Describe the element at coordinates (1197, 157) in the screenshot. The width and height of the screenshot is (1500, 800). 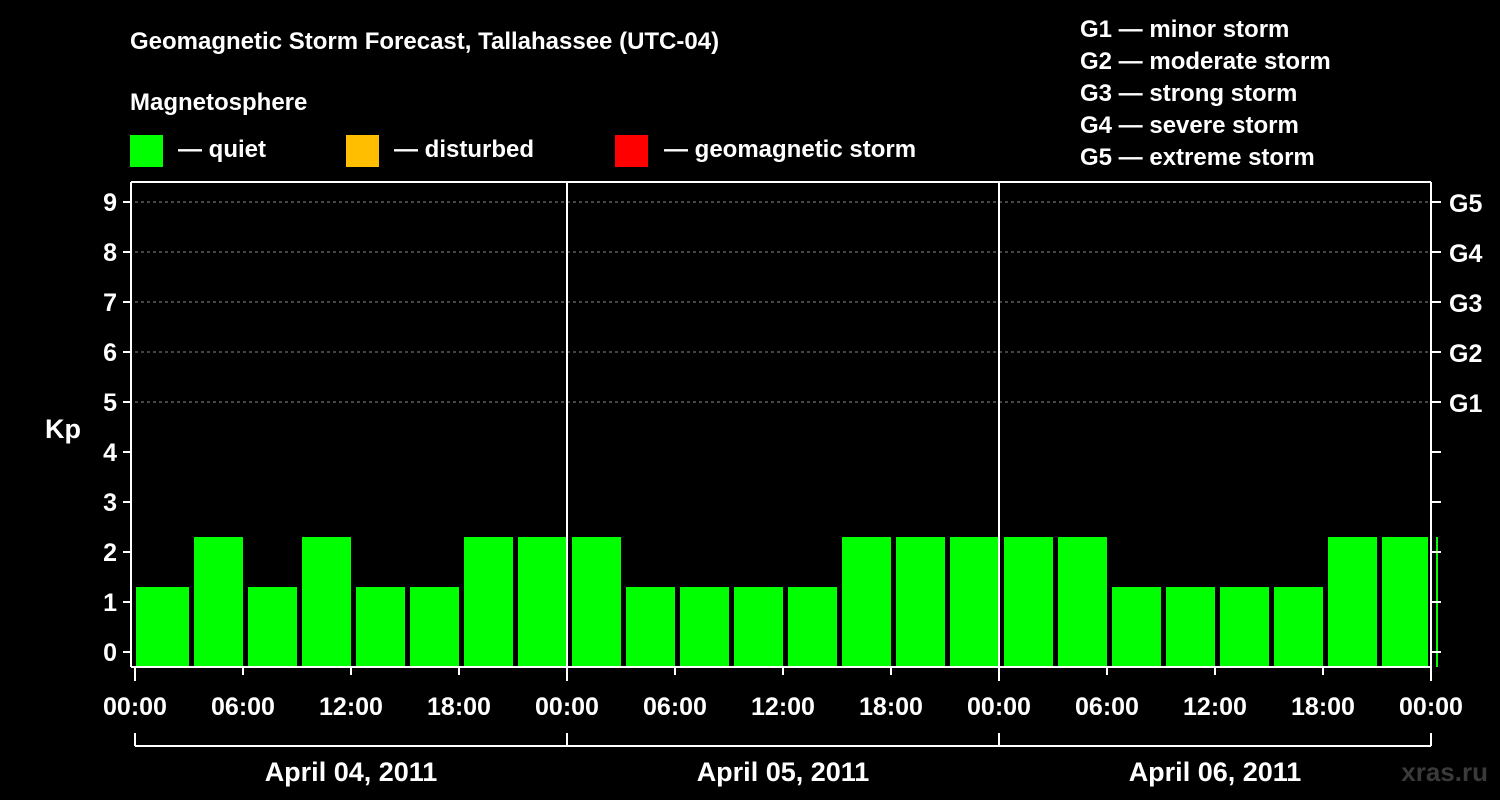
I see `scale-g5: G5 — extreme storm` at that location.